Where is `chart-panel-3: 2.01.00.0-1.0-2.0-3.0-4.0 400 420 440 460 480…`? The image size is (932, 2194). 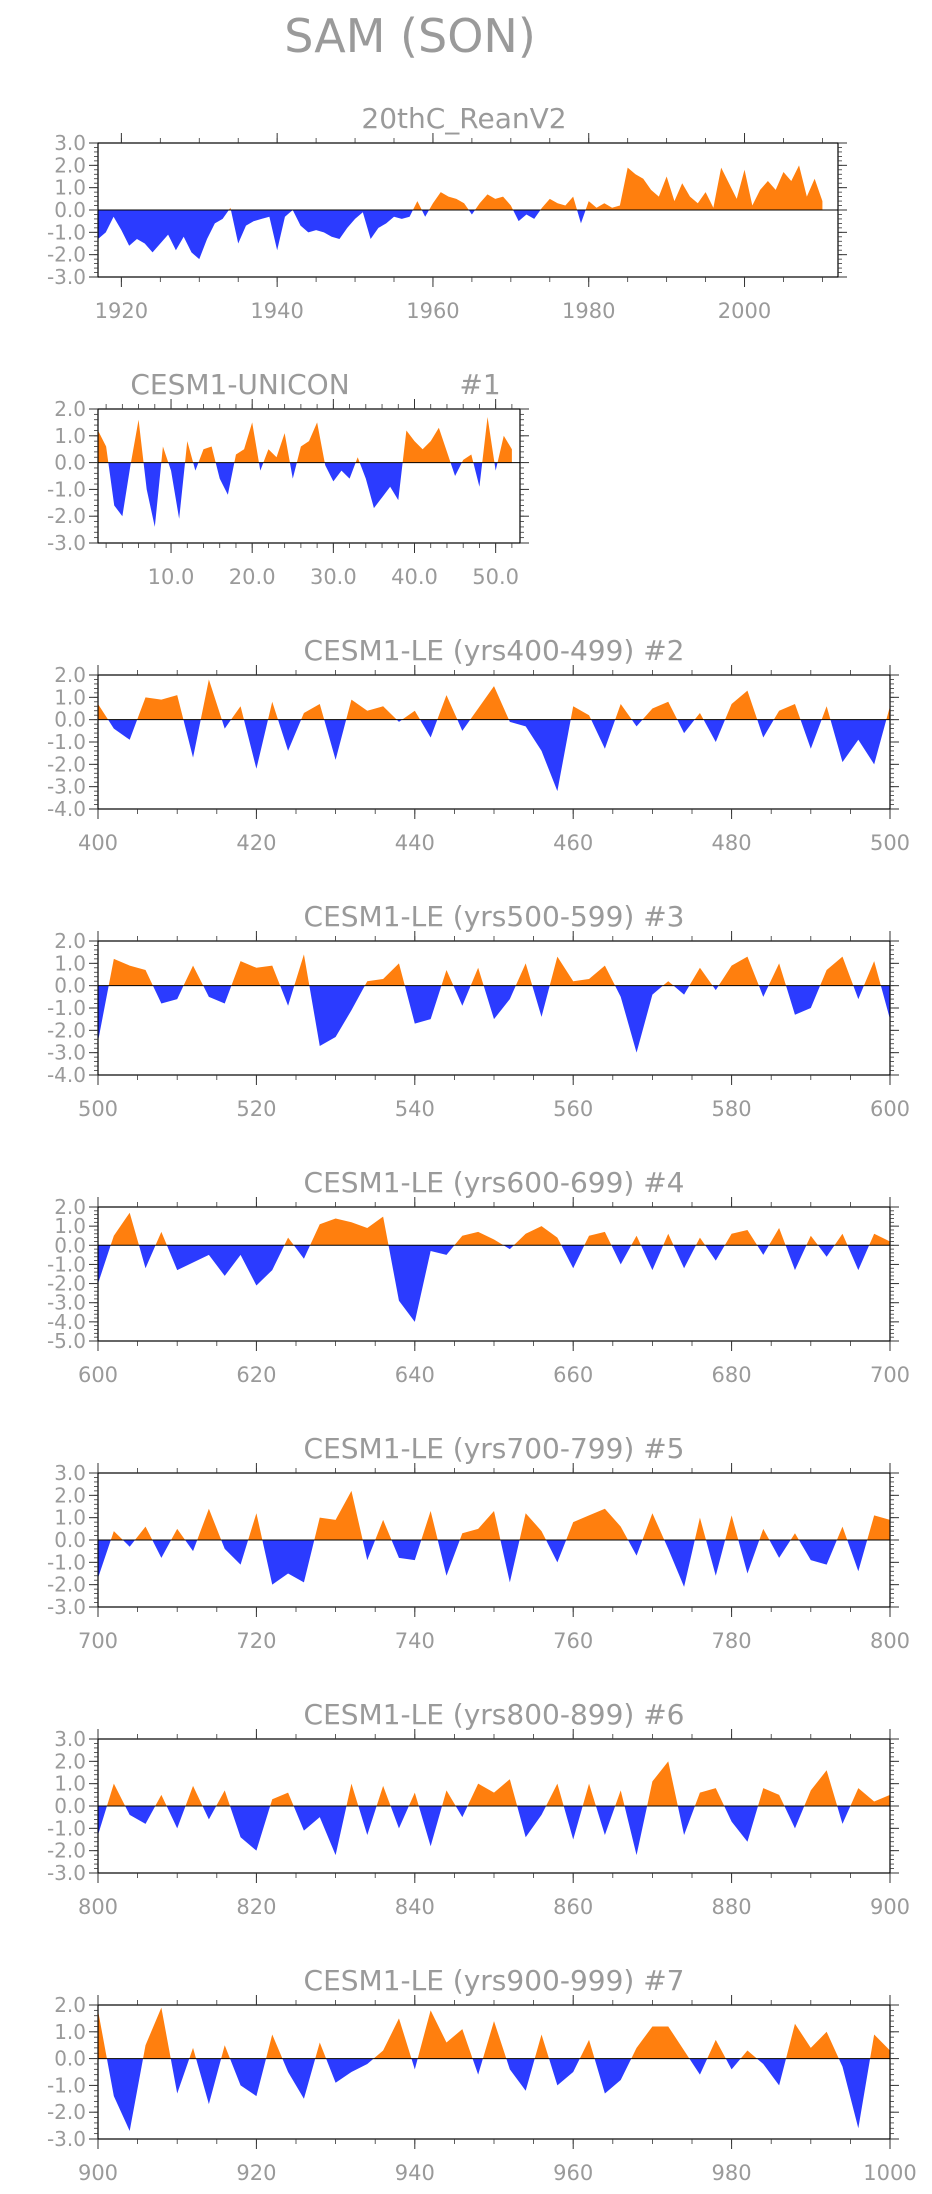 chart-panel-3: 2.01.00.0-1.0-2.0-3.0-4.0 400 420 440 460 480… is located at coordinates (478, 744).